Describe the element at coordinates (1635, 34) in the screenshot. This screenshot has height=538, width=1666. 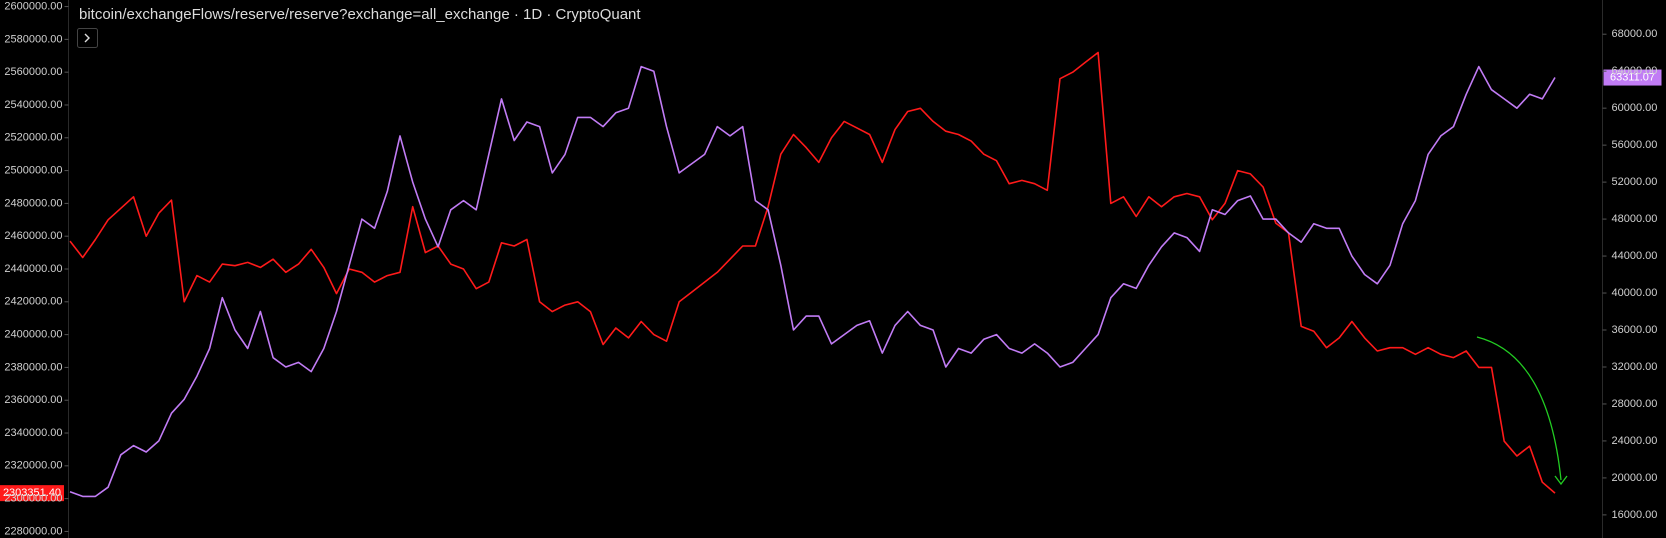
I see `y2-tick-label: 68000.00` at that location.